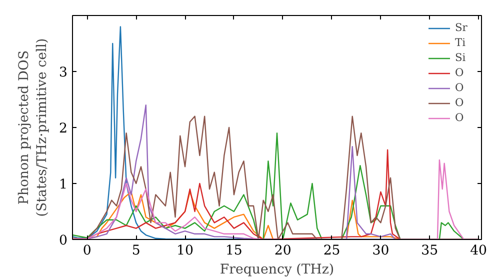 This screenshot has width=500, height=280. I want to click on y-tick-label: 0, so click(63, 241).